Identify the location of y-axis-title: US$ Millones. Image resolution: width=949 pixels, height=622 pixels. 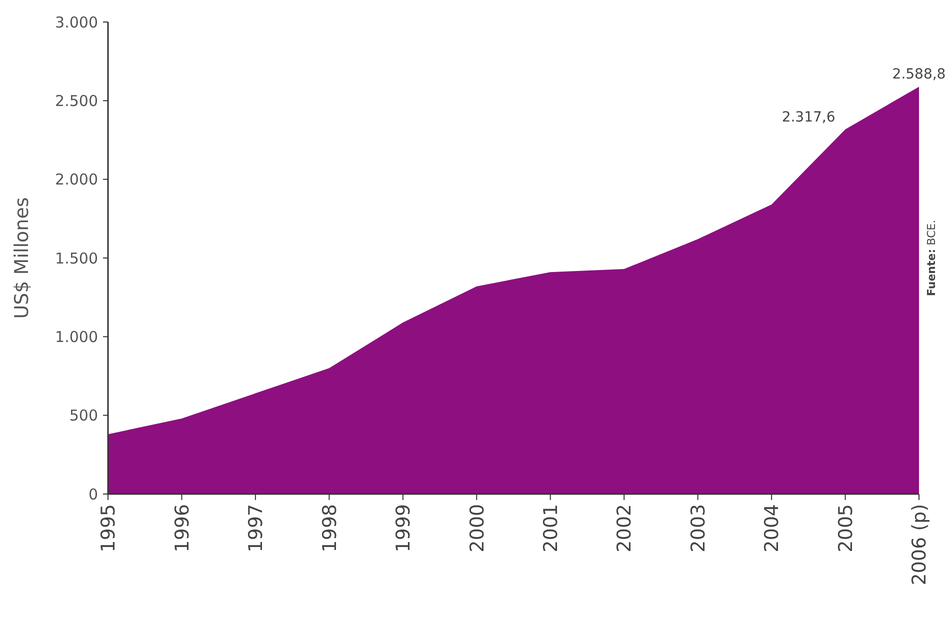
(22, 258).